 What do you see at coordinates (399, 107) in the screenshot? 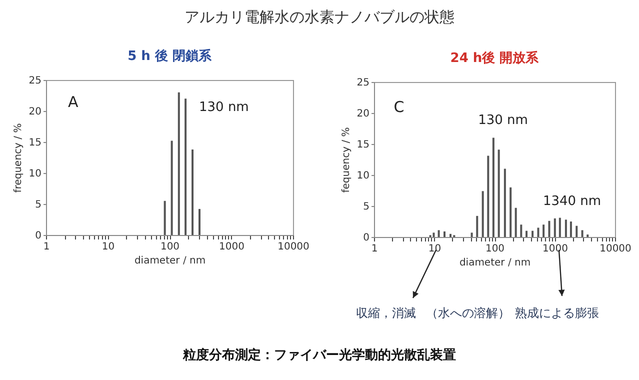
I see `annotation: C` at bounding box center [399, 107].